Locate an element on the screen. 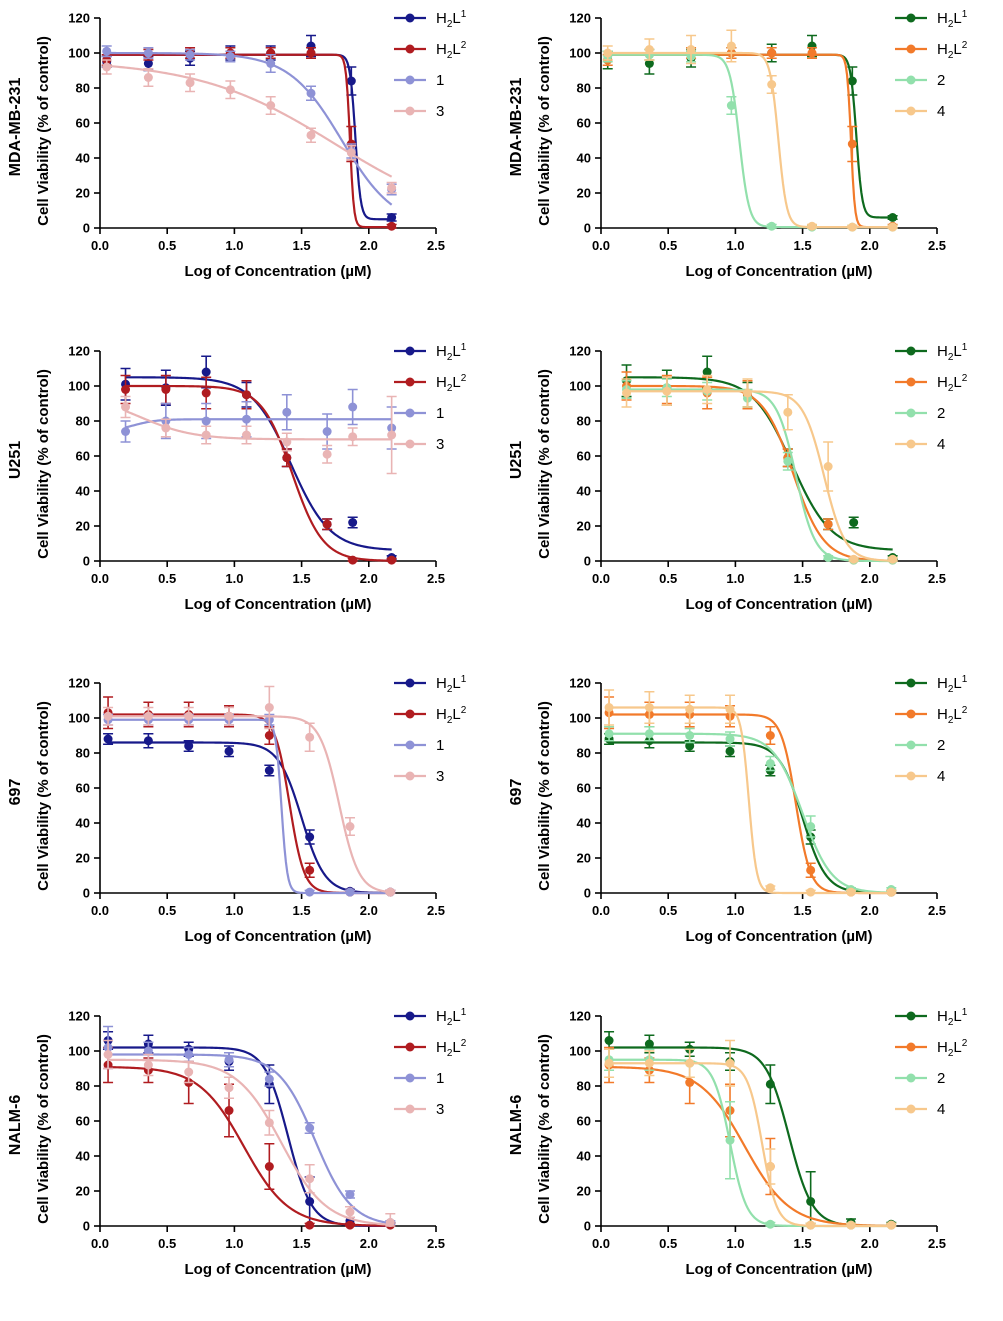 This screenshot has height=1321, width=1003. legend-item: 1 is located at coordinates (419, 413).